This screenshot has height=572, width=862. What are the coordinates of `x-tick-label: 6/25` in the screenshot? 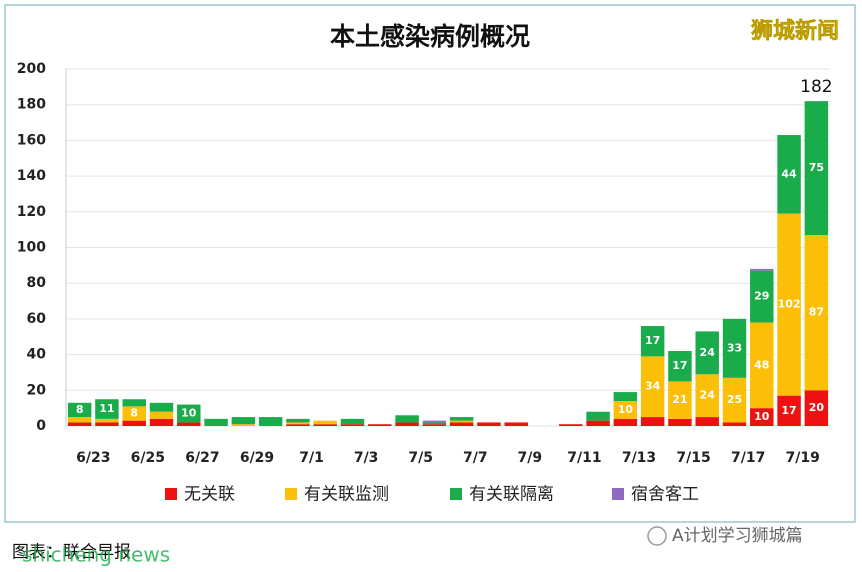 It's located at (148, 458).